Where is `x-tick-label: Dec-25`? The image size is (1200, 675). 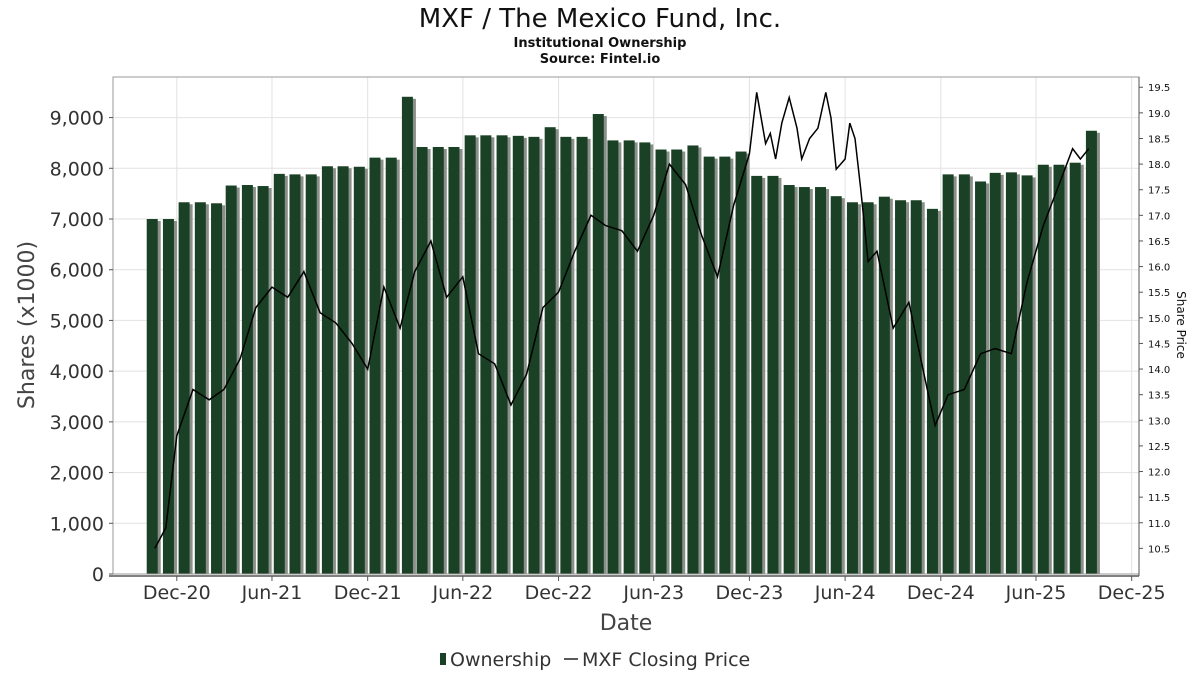
x-tick-label: Dec-25 is located at coordinates (1132, 593).